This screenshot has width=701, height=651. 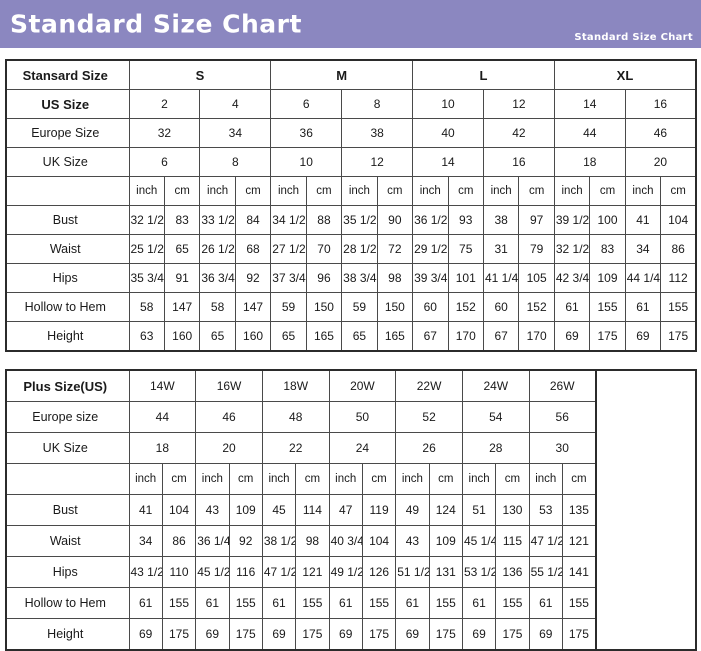 What do you see at coordinates (67, 104) in the screenshot?
I see `row-label: US Size` at bounding box center [67, 104].